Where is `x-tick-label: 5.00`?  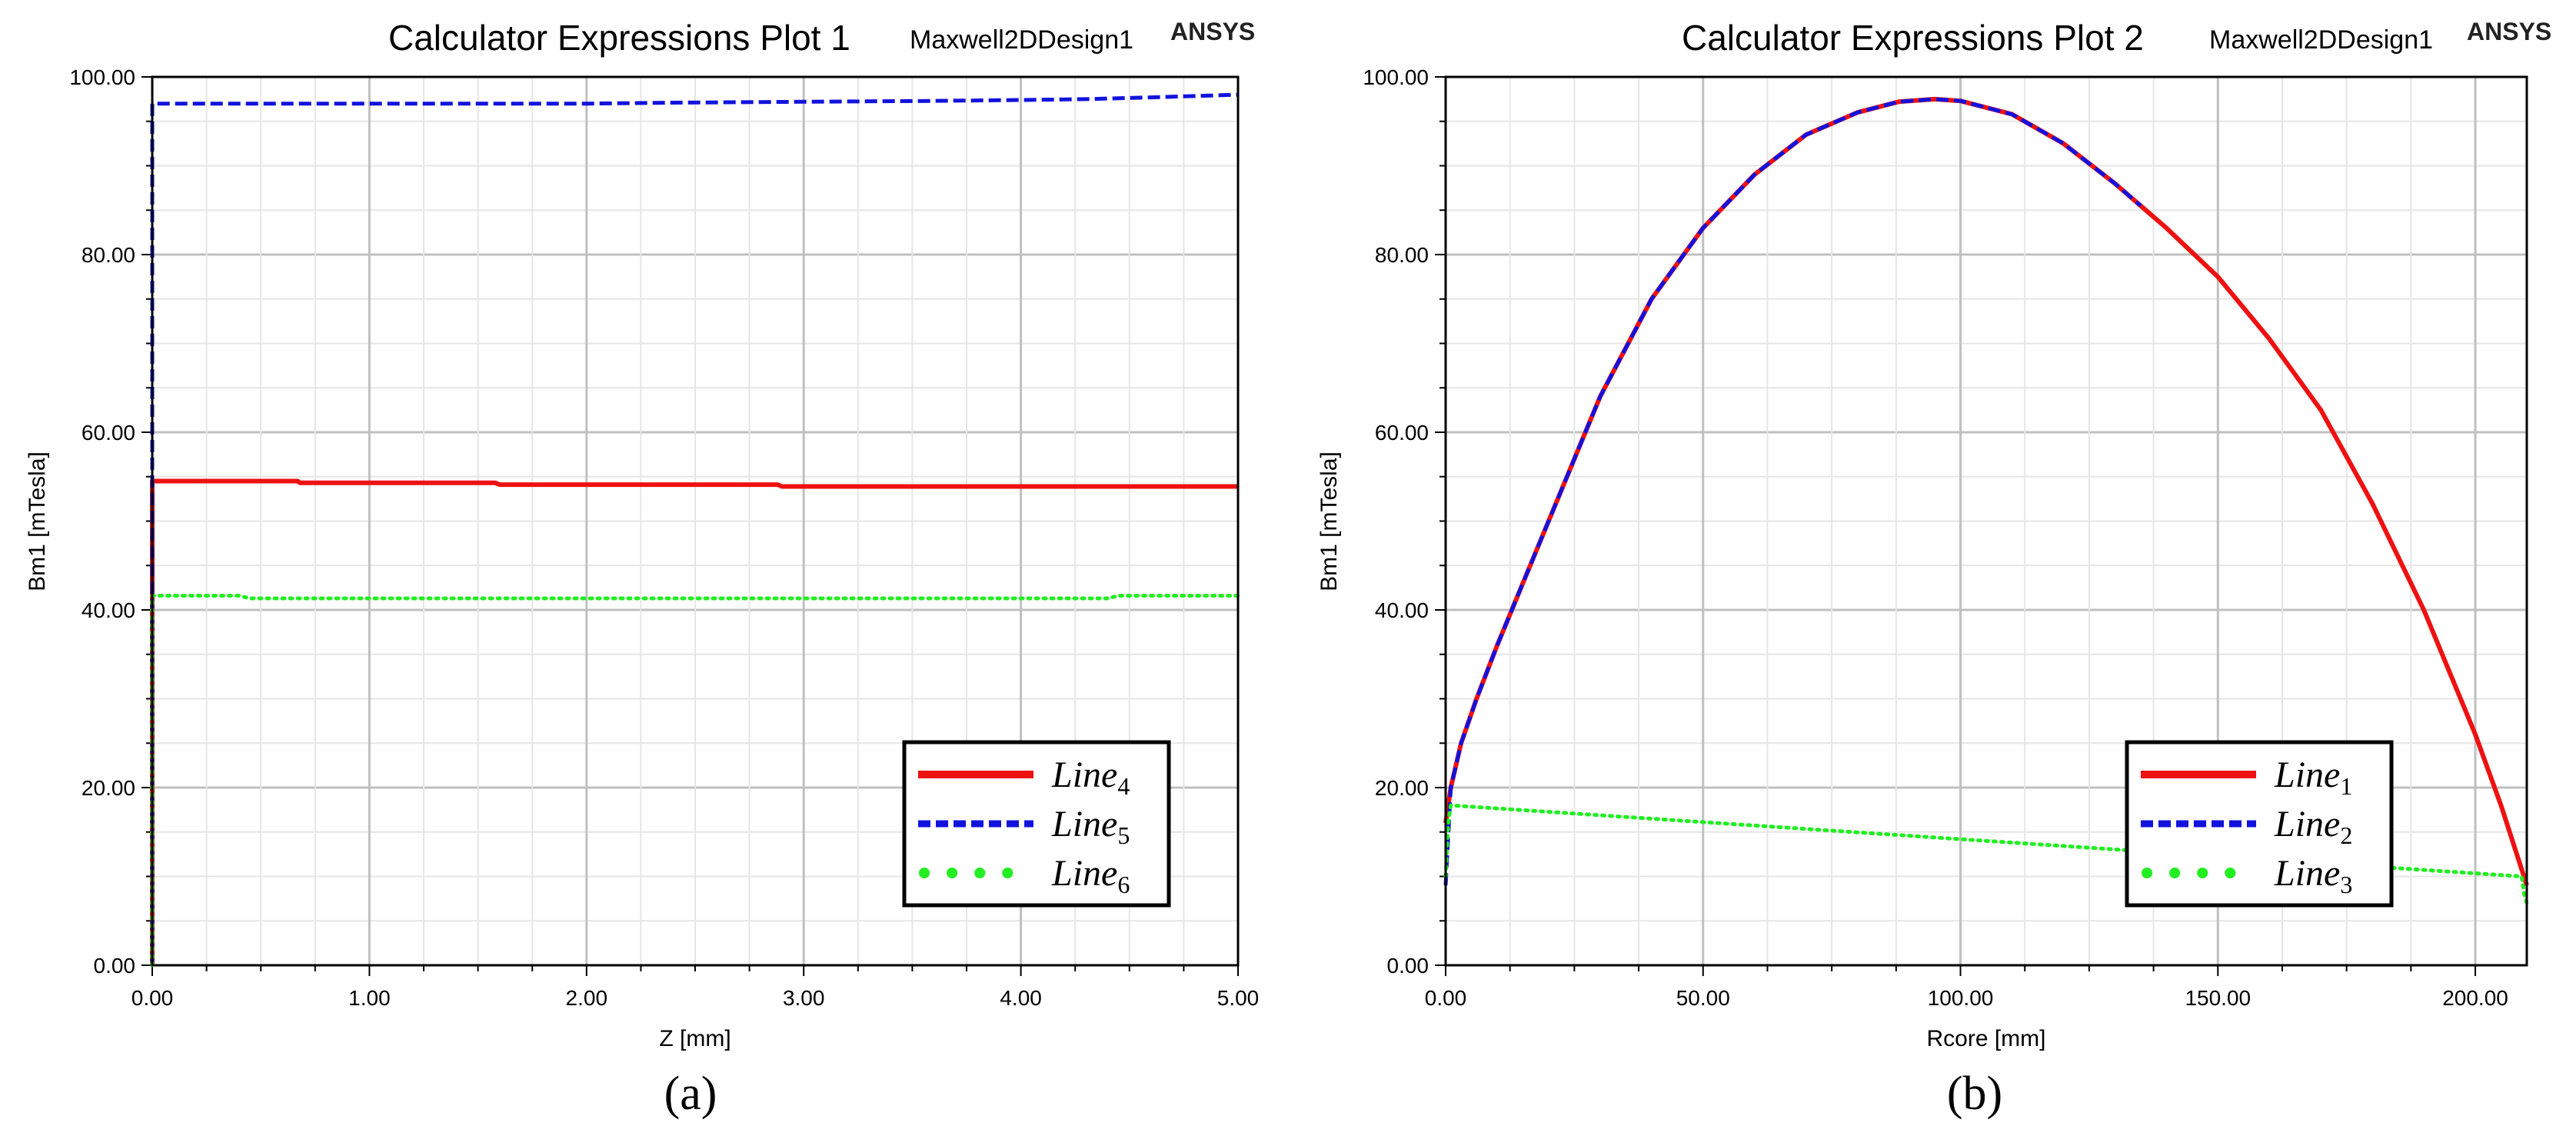 x-tick-label: 5.00 is located at coordinates (1238, 998).